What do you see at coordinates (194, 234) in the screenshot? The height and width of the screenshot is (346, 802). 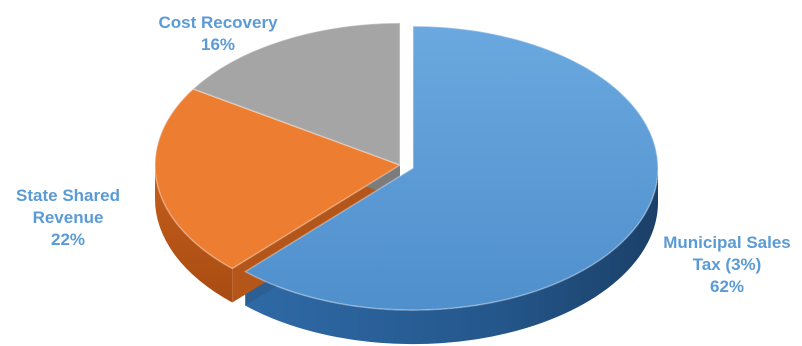 I see `slice-side-state-shared-revenue` at bounding box center [194, 234].